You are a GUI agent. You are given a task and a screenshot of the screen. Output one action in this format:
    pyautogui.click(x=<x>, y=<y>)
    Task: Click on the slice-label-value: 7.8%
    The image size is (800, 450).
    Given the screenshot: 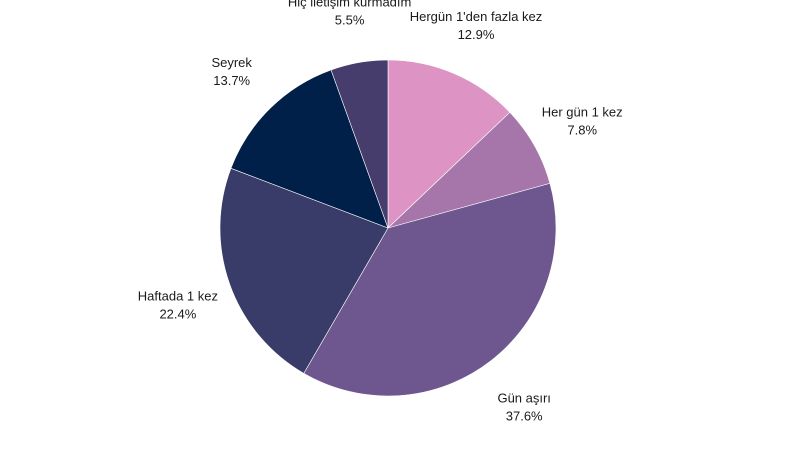 What is the action you would take?
    pyautogui.click(x=582, y=129)
    